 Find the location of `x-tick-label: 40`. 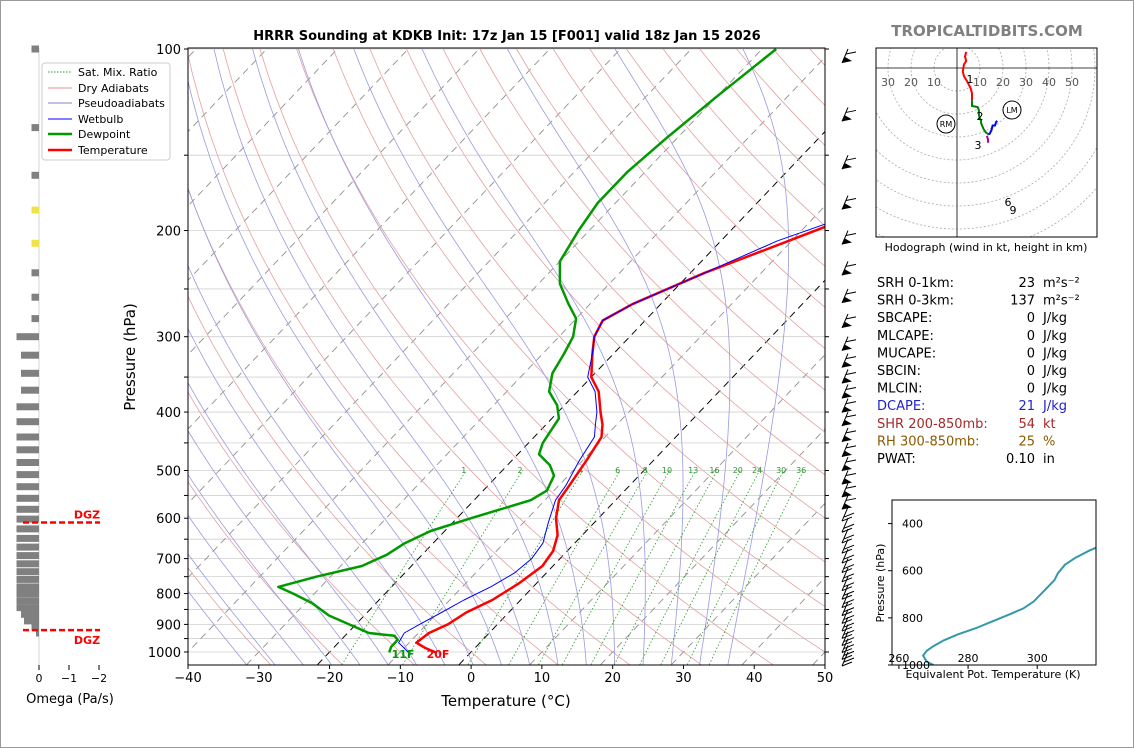

x-tick-label: 40 is located at coordinates (754, 678).